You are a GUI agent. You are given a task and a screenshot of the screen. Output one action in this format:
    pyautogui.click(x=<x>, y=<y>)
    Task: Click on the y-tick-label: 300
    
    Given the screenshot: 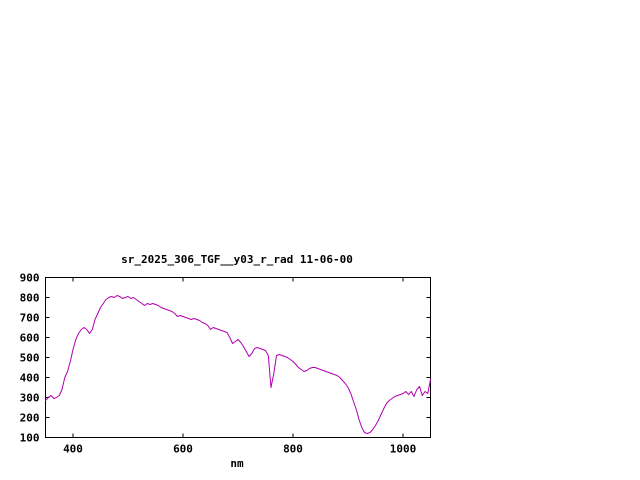 What is the action you would take?
    pyautogui.click(x=30, y=398)
    